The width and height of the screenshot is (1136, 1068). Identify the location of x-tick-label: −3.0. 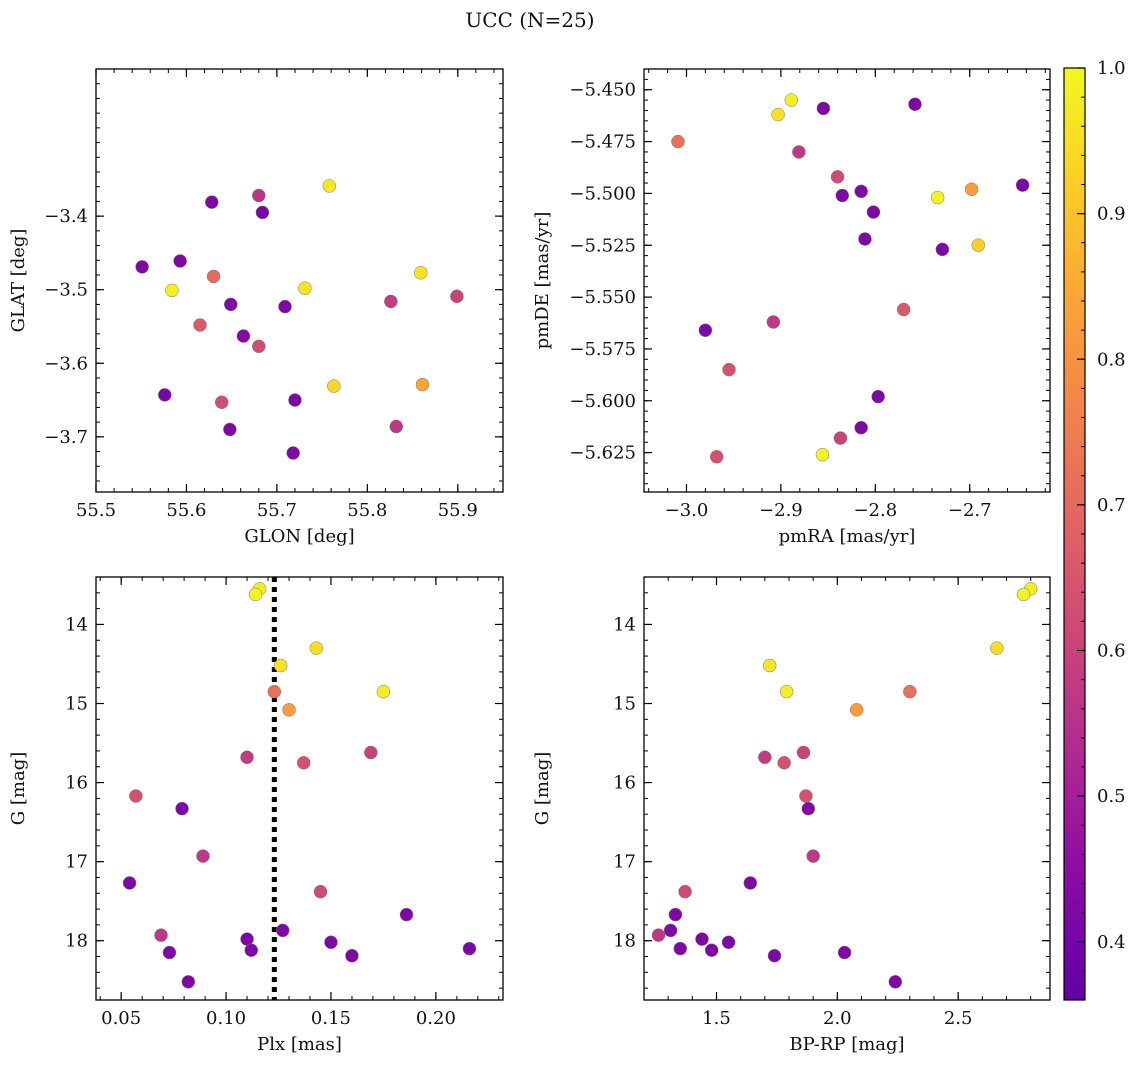
(687, 510).